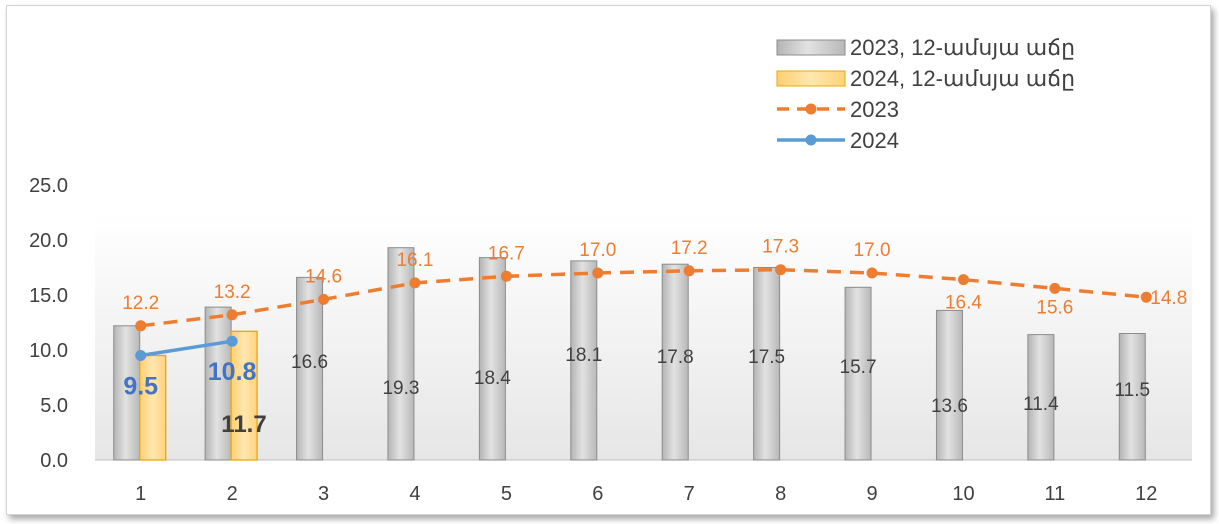 The width and height of the screenshot is (1219, 524). What do you see at coordinates (506, 253) in the screenshot?
I see `line-2023-value-label: 16.7` at bounding box center [506, 253].